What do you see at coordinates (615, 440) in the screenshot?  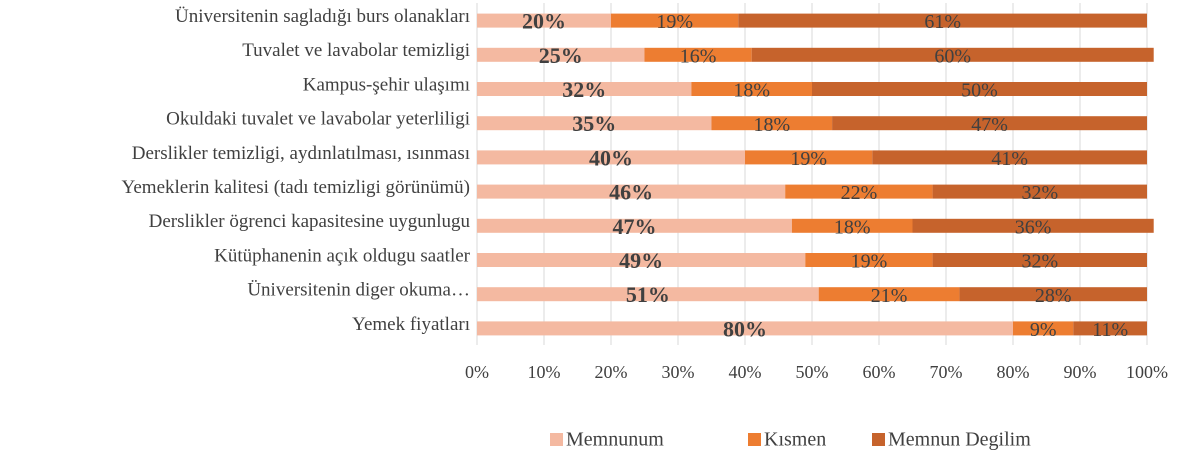 I see `legend-label: Memnunum` at bounding box center [615, 440].